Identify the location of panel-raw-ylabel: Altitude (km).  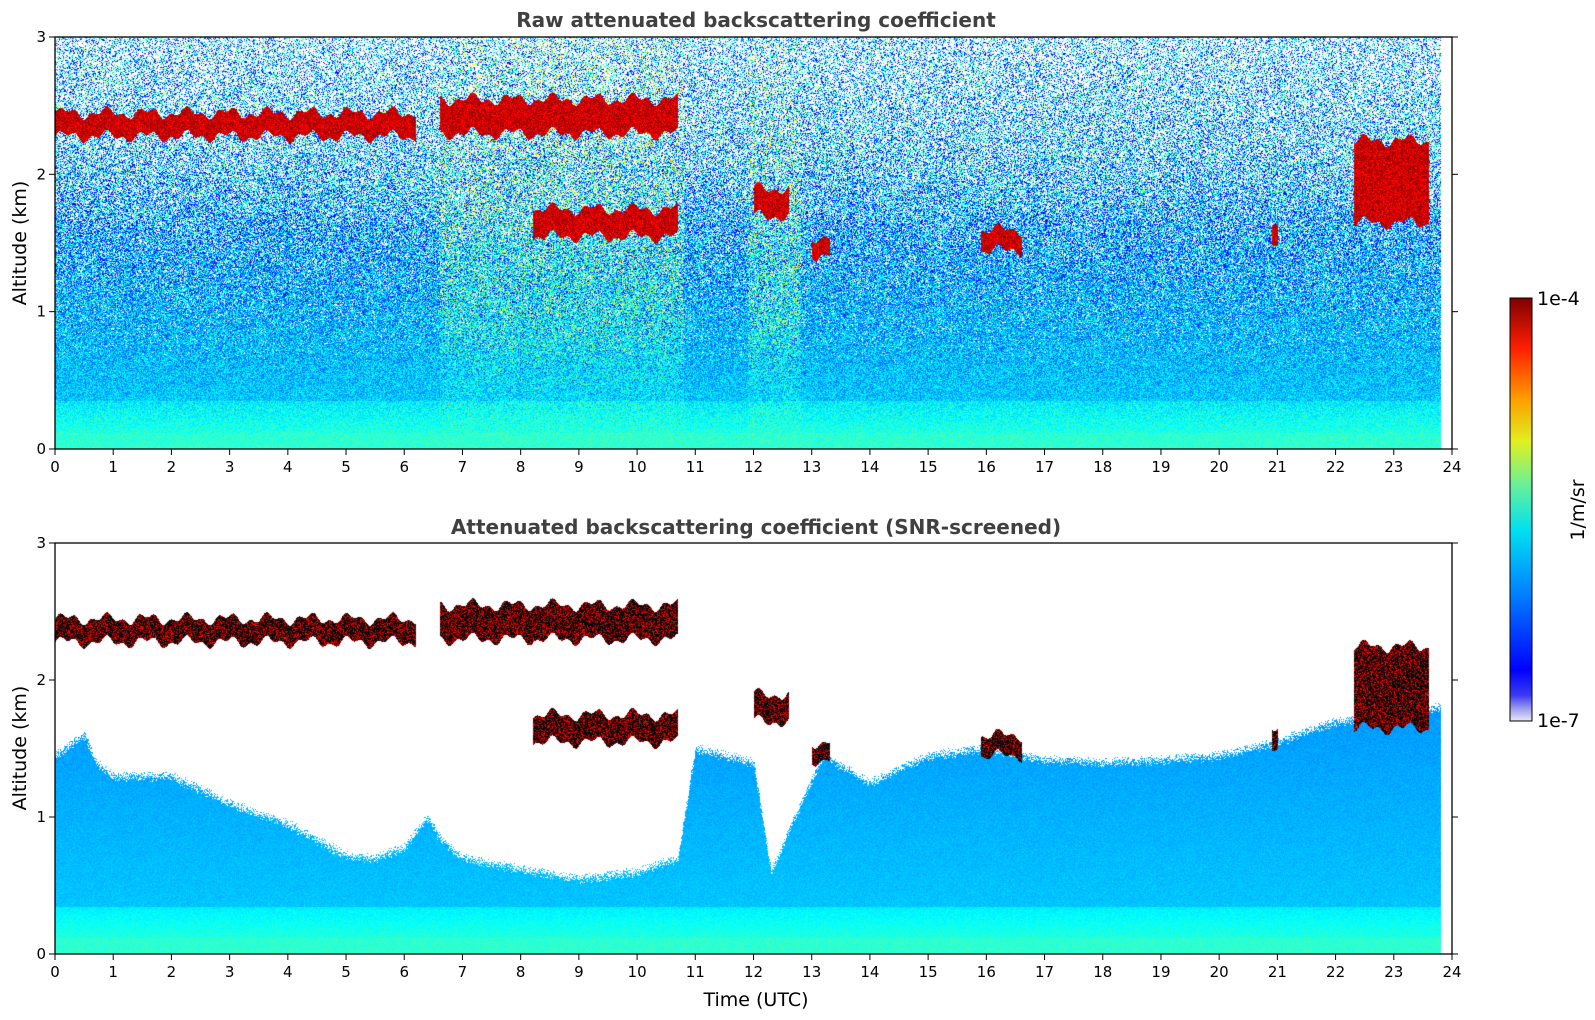
(20, 243).